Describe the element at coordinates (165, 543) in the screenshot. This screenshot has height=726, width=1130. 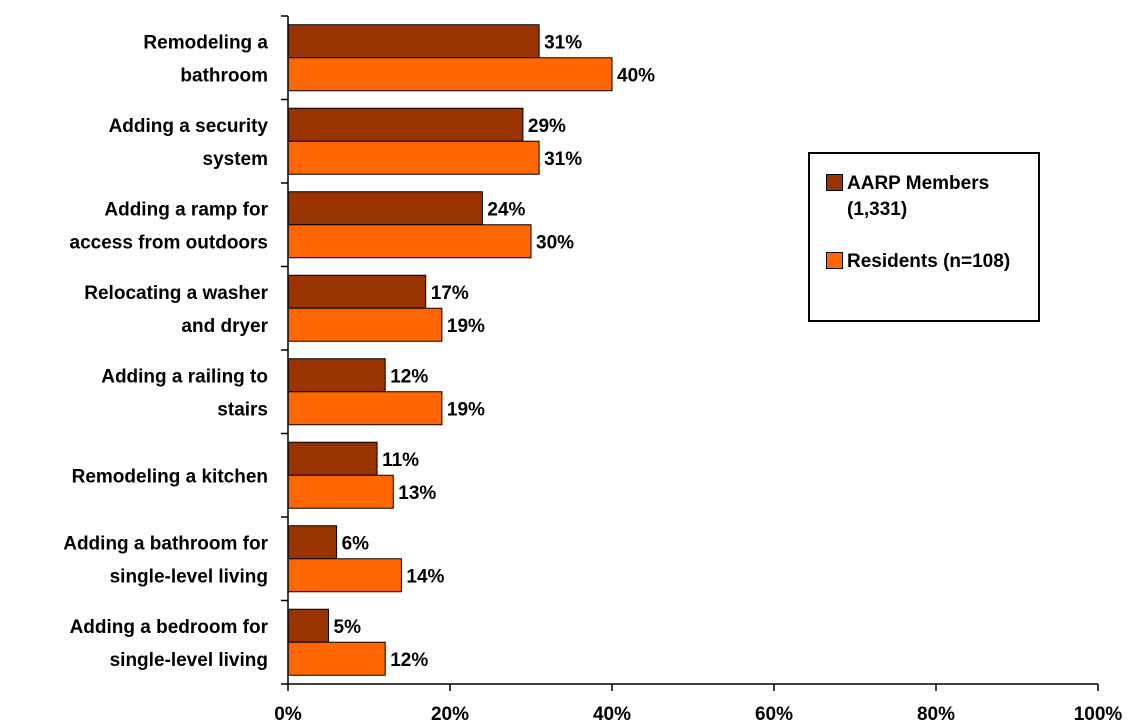
I see `category-label: Adding a bathroom for` at that location.